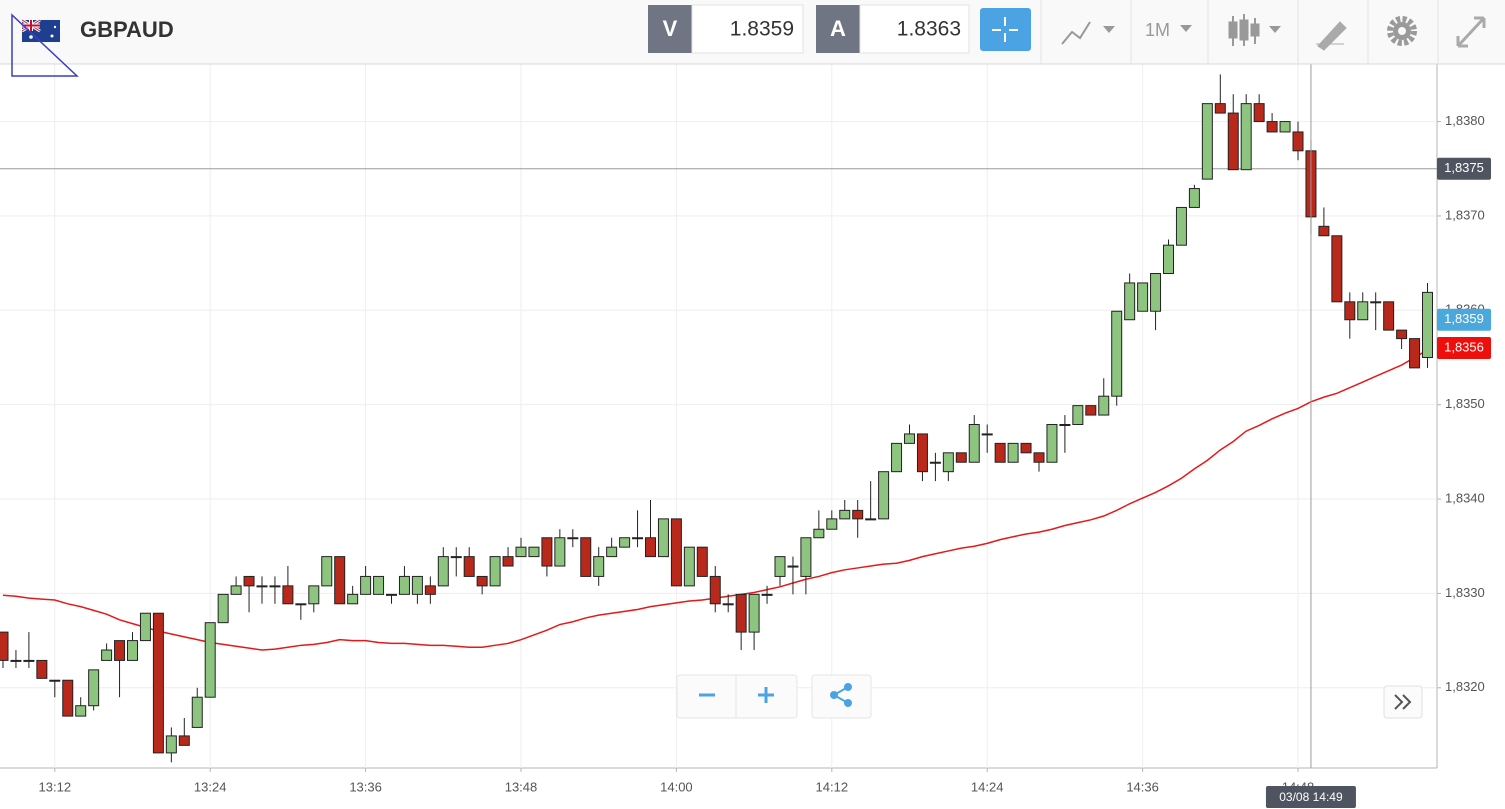 This screenshot has height=809, width=1505. I want to click on crosshair-button, so click(1005, 29).